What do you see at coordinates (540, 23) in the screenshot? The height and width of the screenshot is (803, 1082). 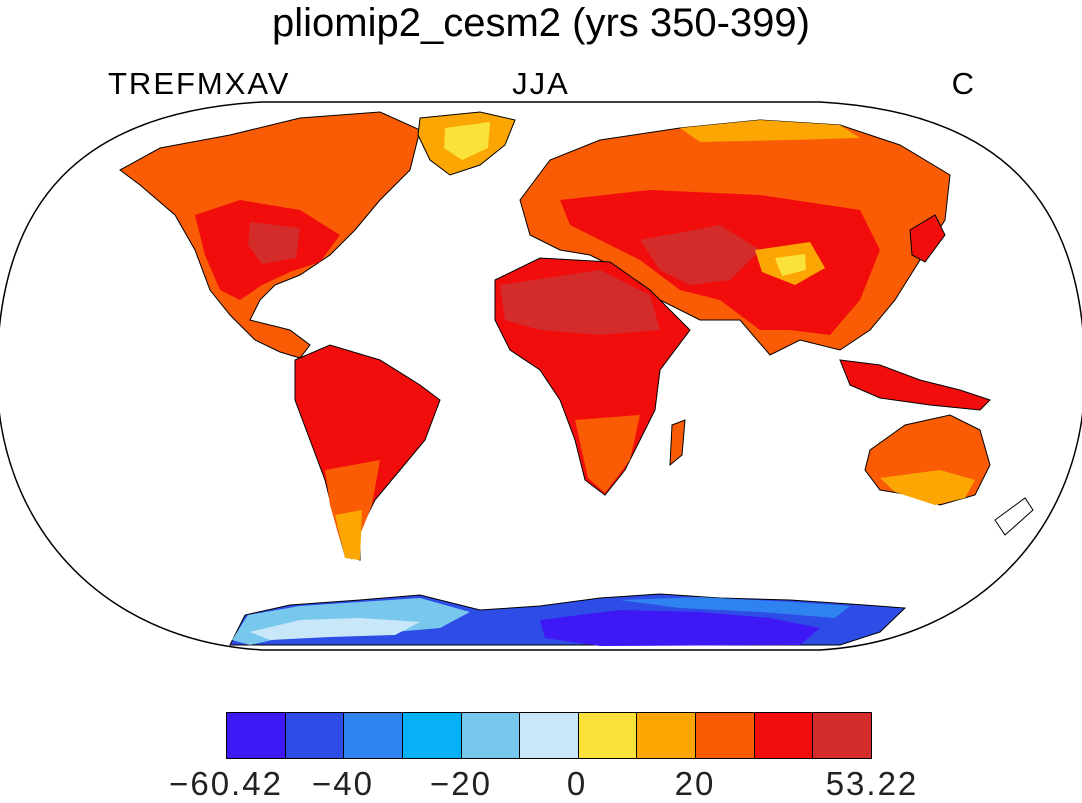 I see `plot-title: pliomip2_cesm2 (yrs 350-399)` at bounding box center [540, 23].